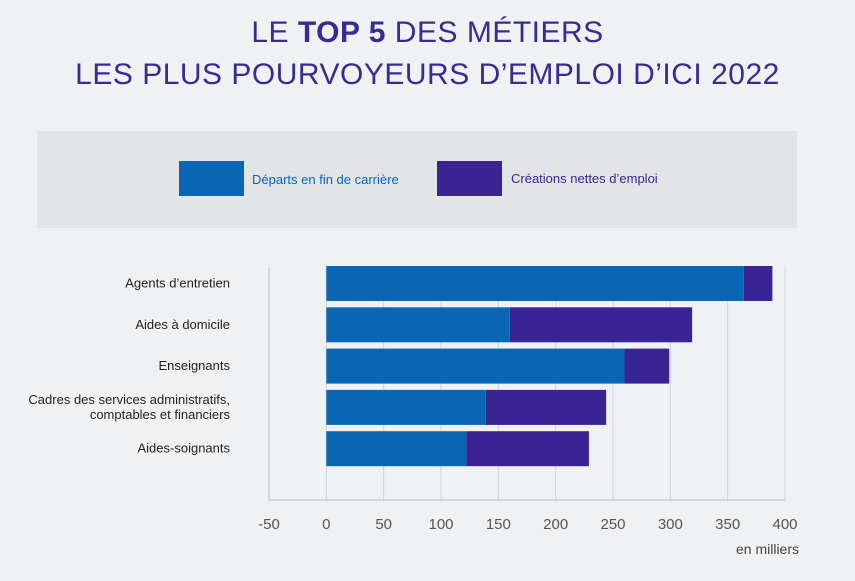  I want to click on chart-title-line1: LE TOP 5 DES MÉTIERS, so click(427, 33).